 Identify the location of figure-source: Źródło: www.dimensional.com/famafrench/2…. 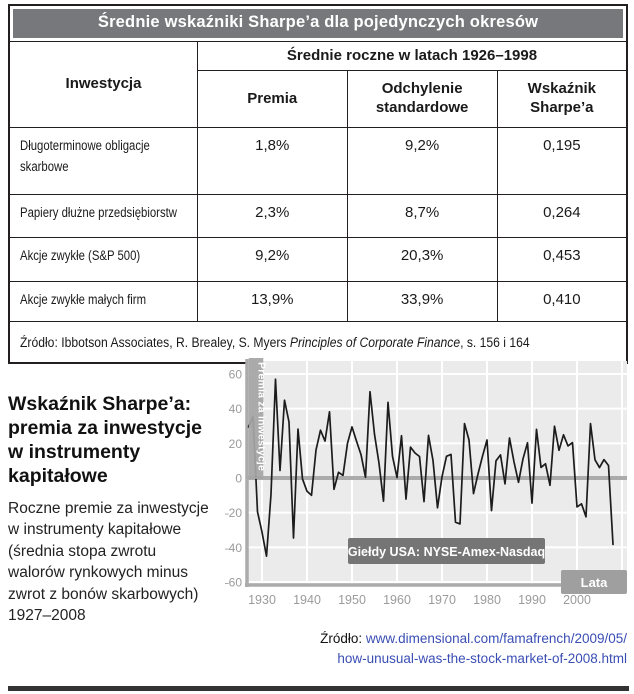
(473, 648).